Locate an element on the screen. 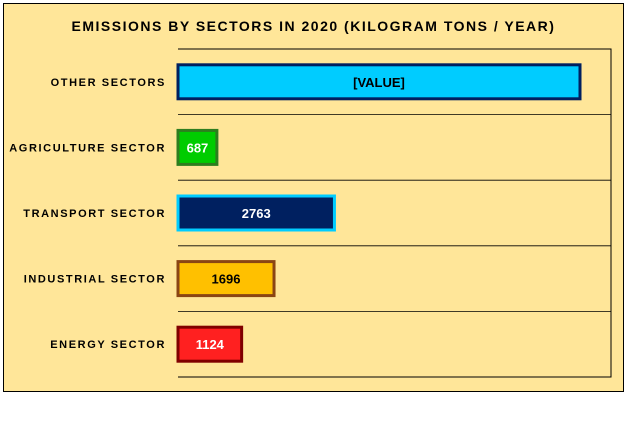  category-label: TRANSPORT SECTOR is located at coordinates (94, 214).